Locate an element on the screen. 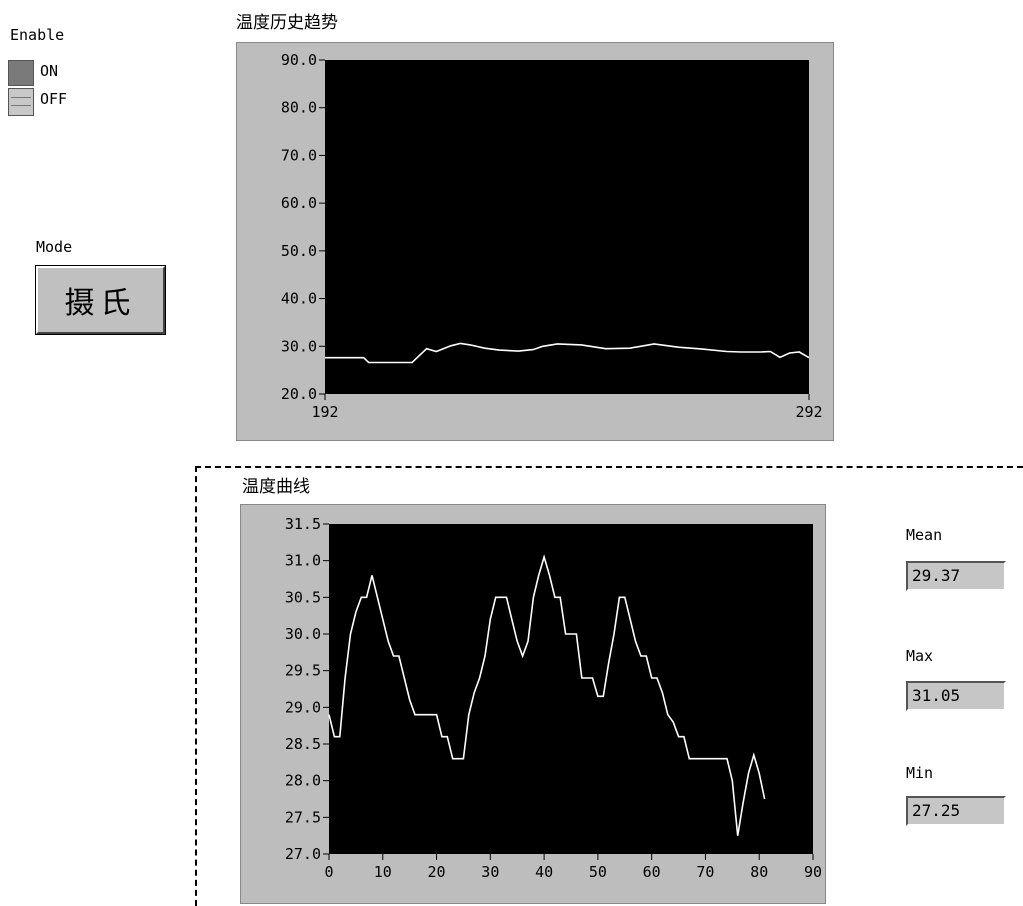 The height and width of the screenshot is (906, 1023). curve-chart-title: 温度曲线 is located at coordinates (276, 487).